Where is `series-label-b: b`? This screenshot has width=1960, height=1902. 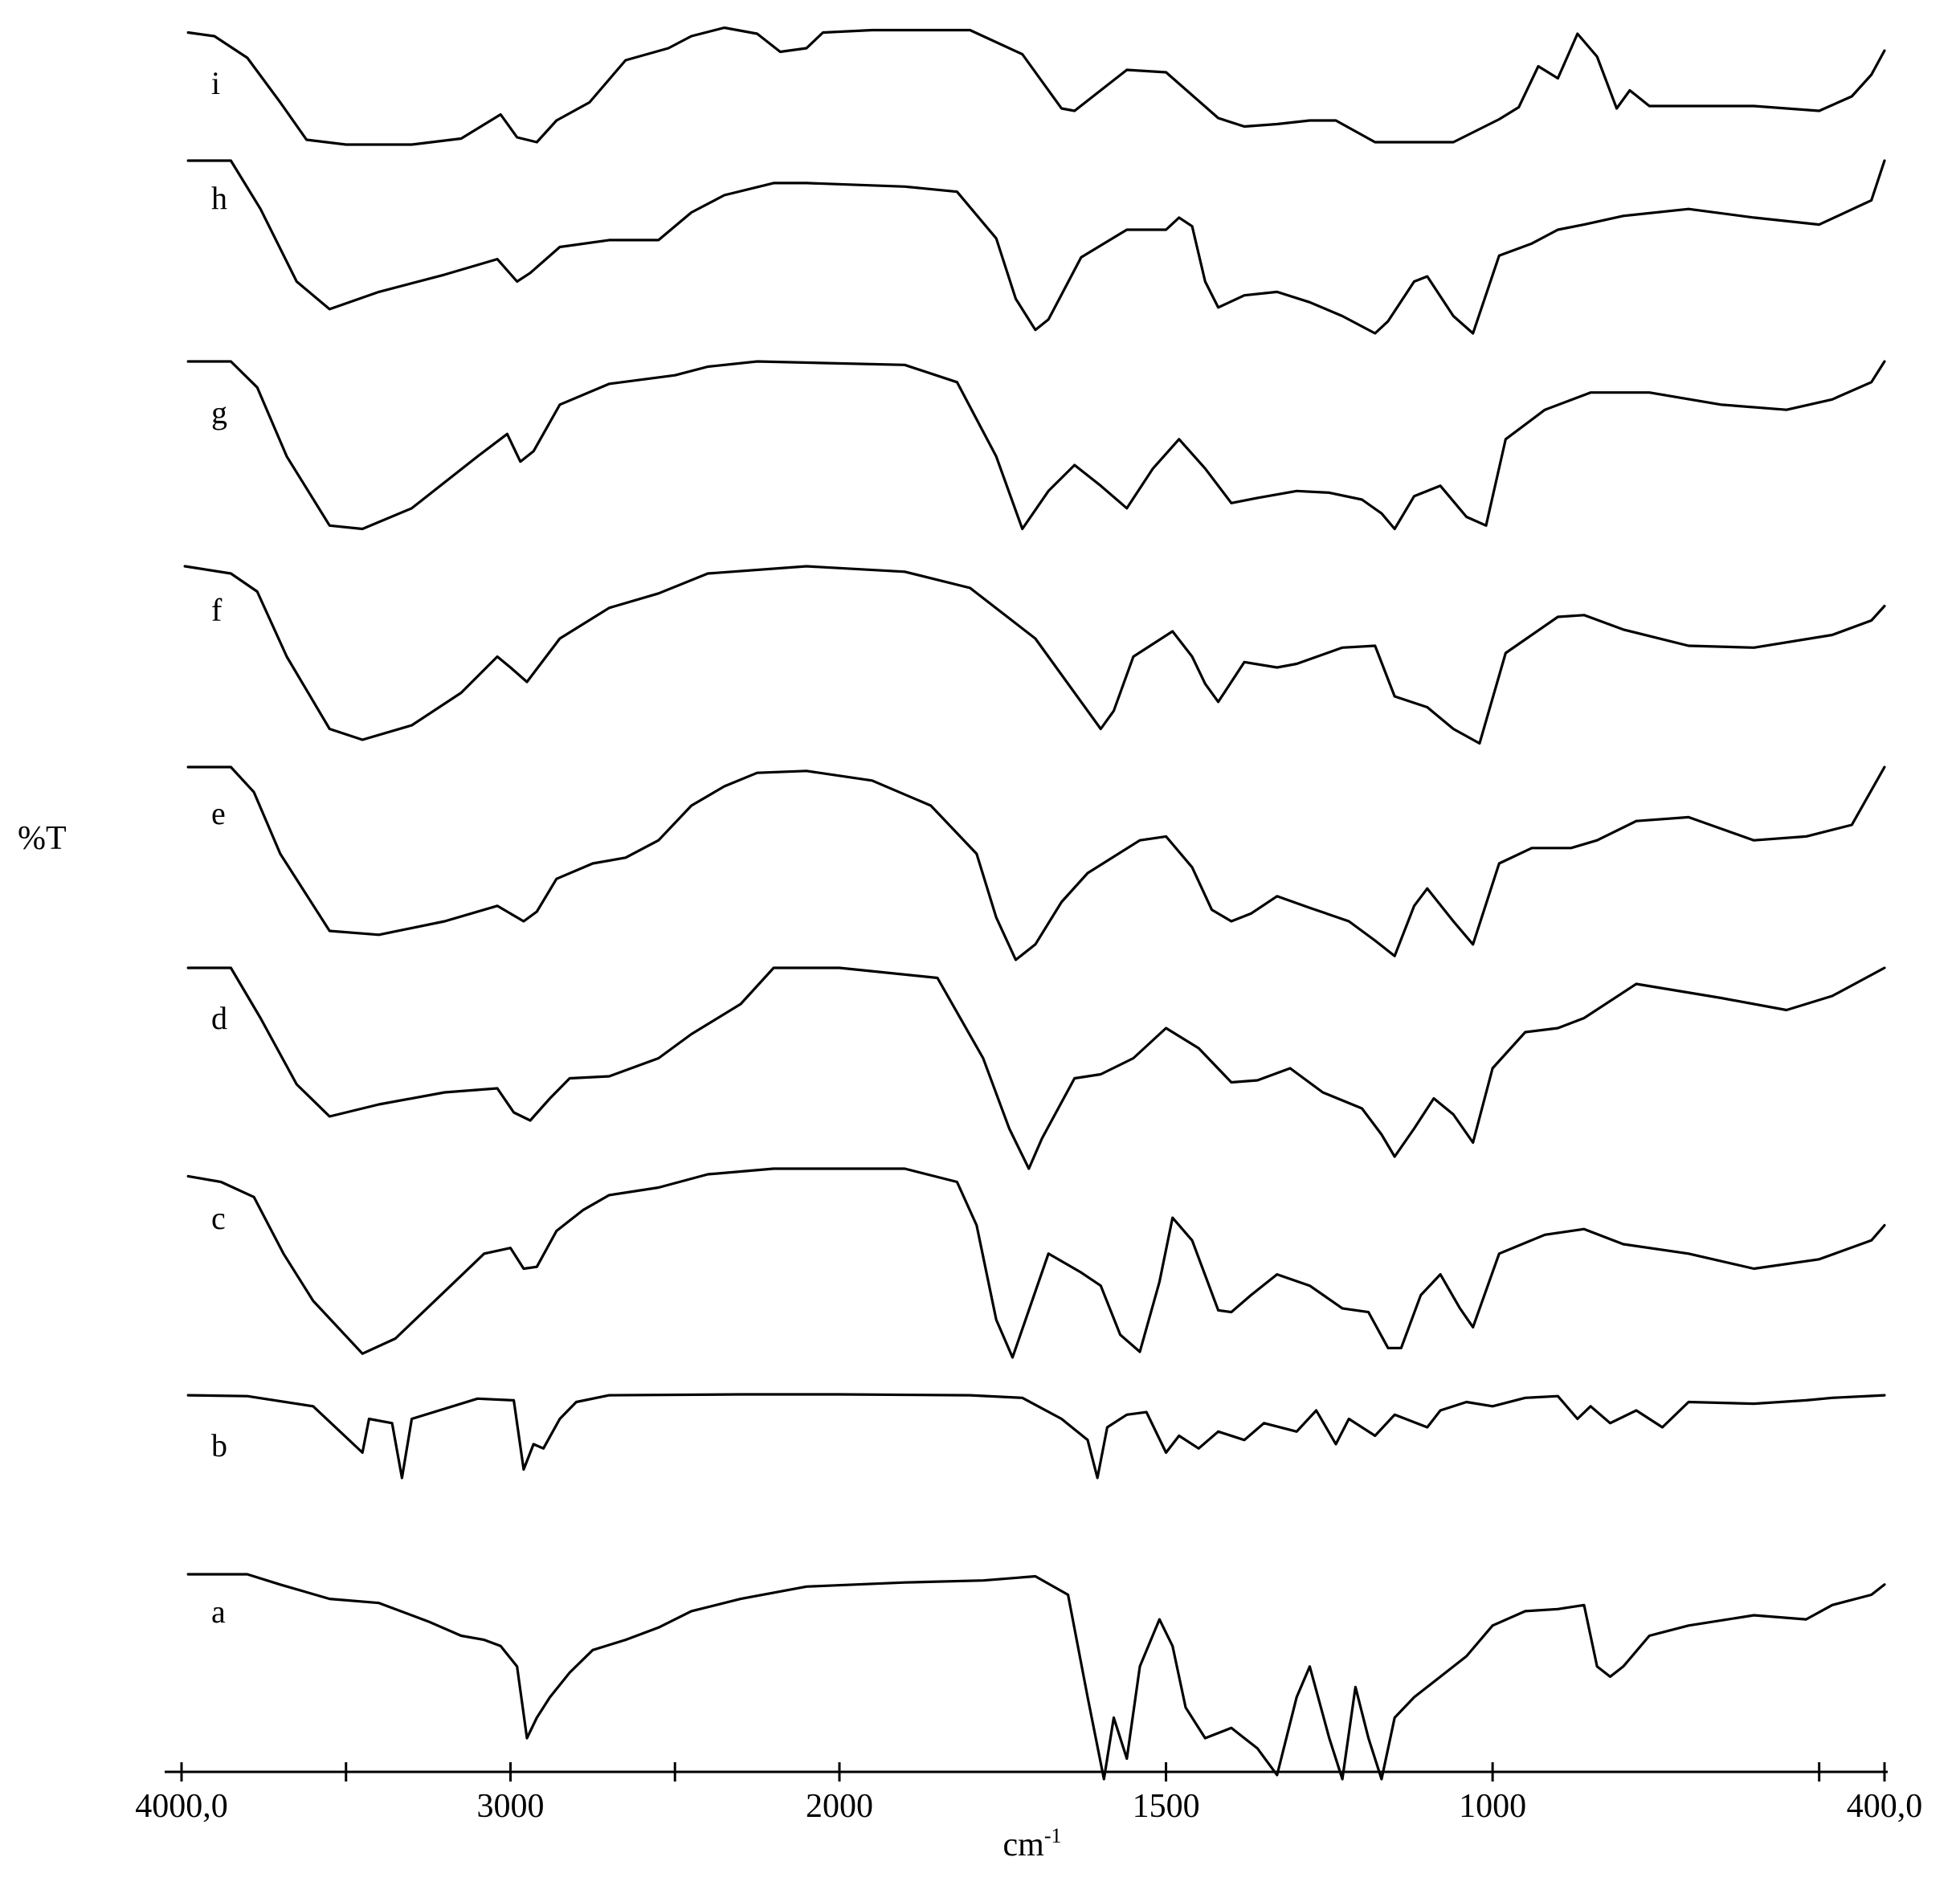
series-label-b: b is located at coordinates (219, 1445).